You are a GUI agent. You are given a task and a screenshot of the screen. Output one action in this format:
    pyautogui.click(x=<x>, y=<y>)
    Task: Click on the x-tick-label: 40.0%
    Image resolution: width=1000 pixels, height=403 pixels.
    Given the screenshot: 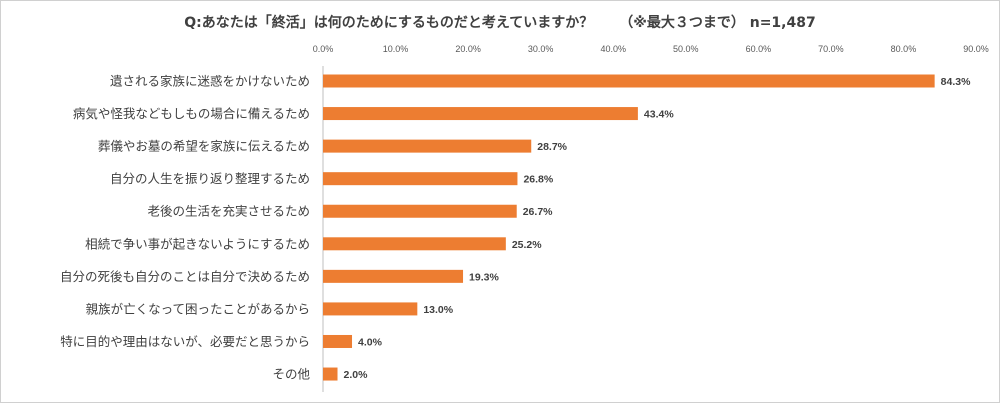 What is the action you would take?
    pyautogui.click(x=613, y=49)
    